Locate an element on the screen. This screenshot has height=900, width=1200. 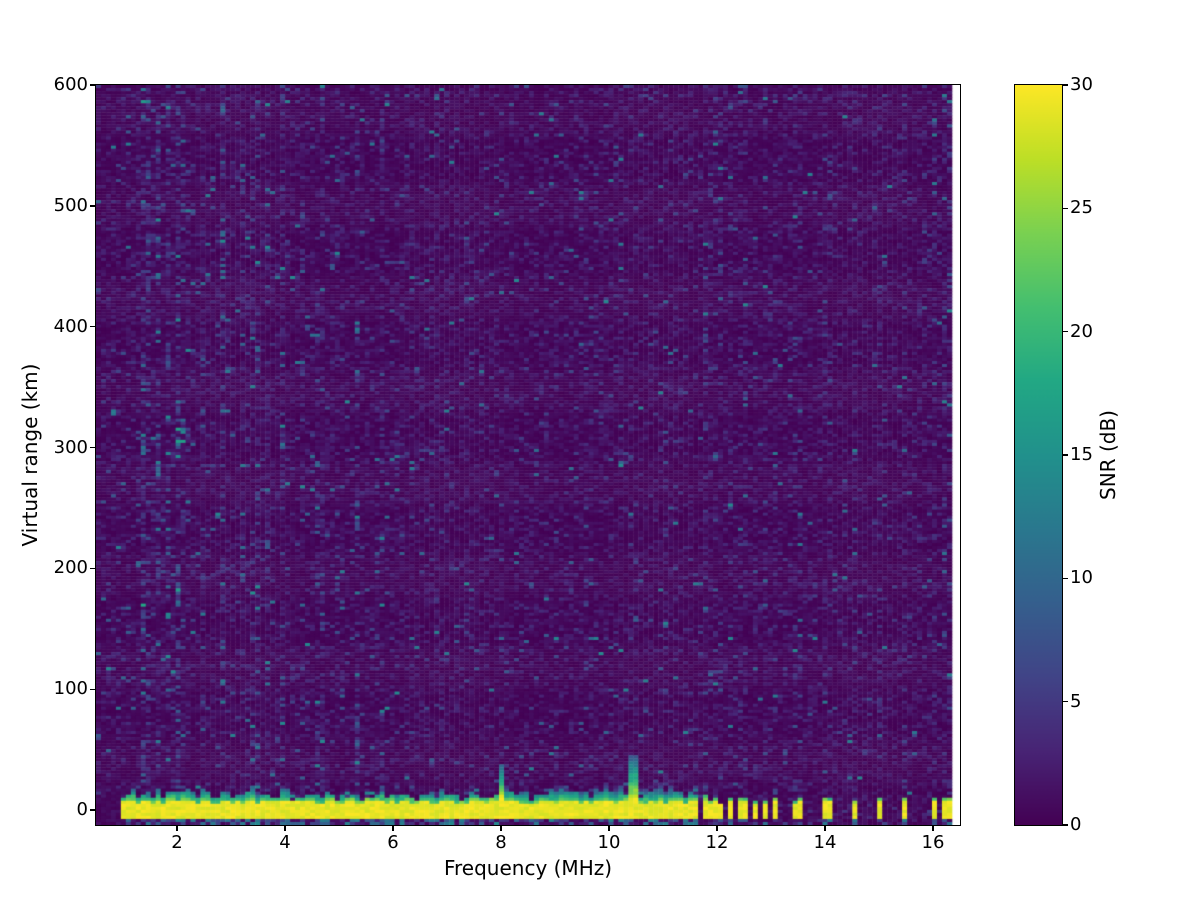
colorbar-tick-label: 20 is located at coordinates (1081, 331).